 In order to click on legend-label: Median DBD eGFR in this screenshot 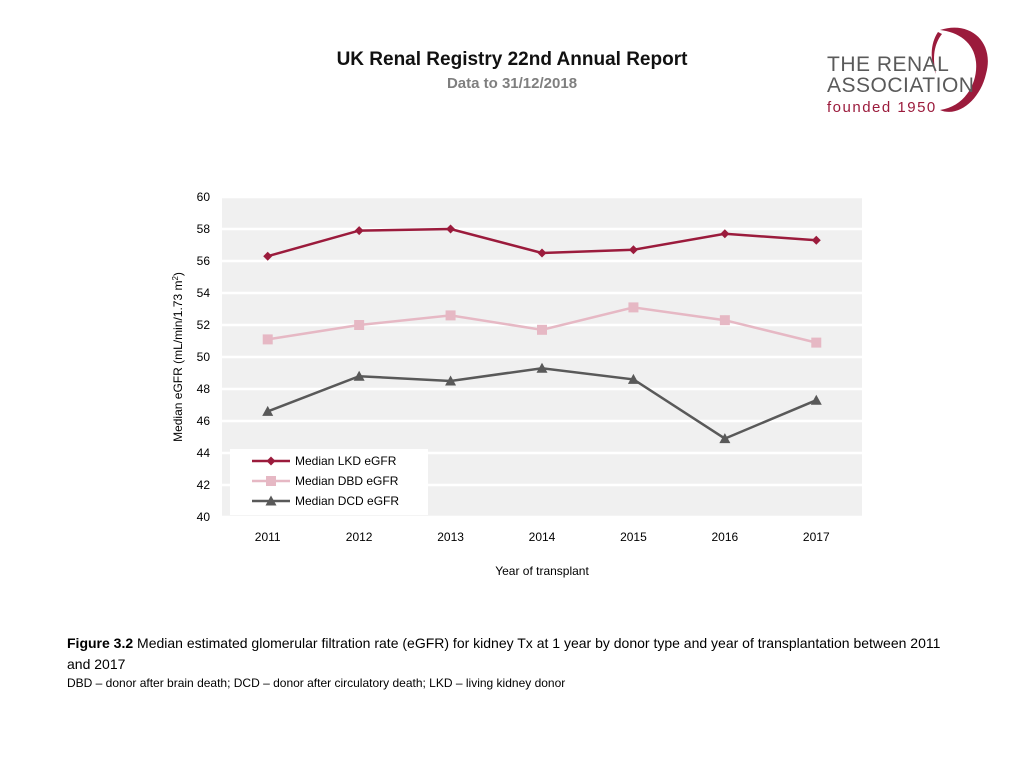, I will do `click(347, 481)`.